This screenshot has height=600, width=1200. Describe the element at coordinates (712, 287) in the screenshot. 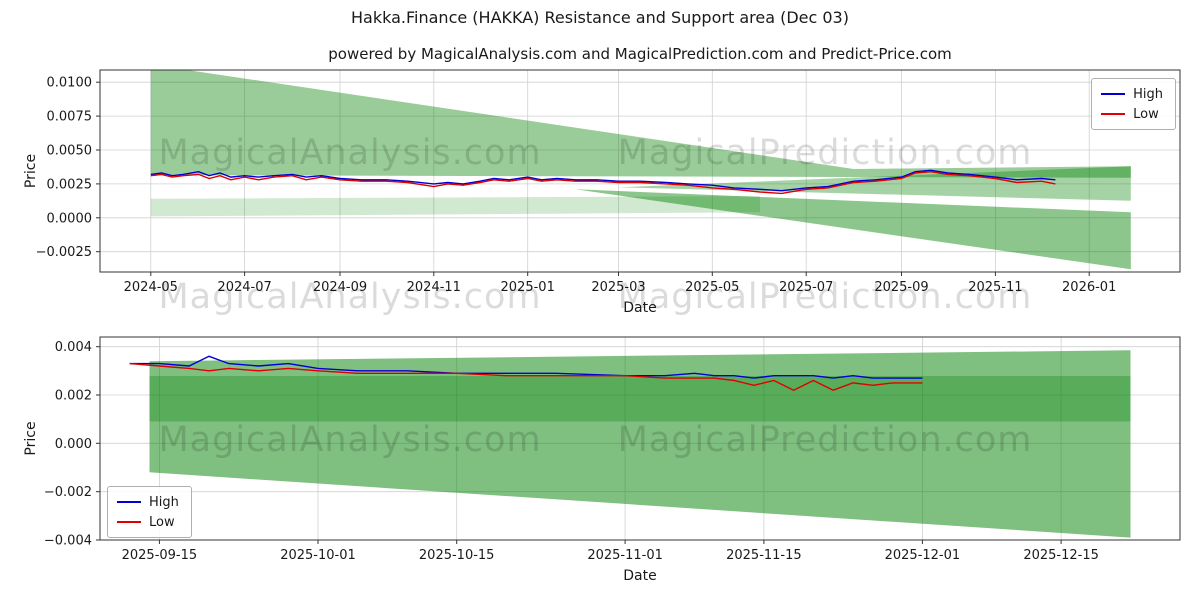

I see `svg-text: 2025-05` at that location.